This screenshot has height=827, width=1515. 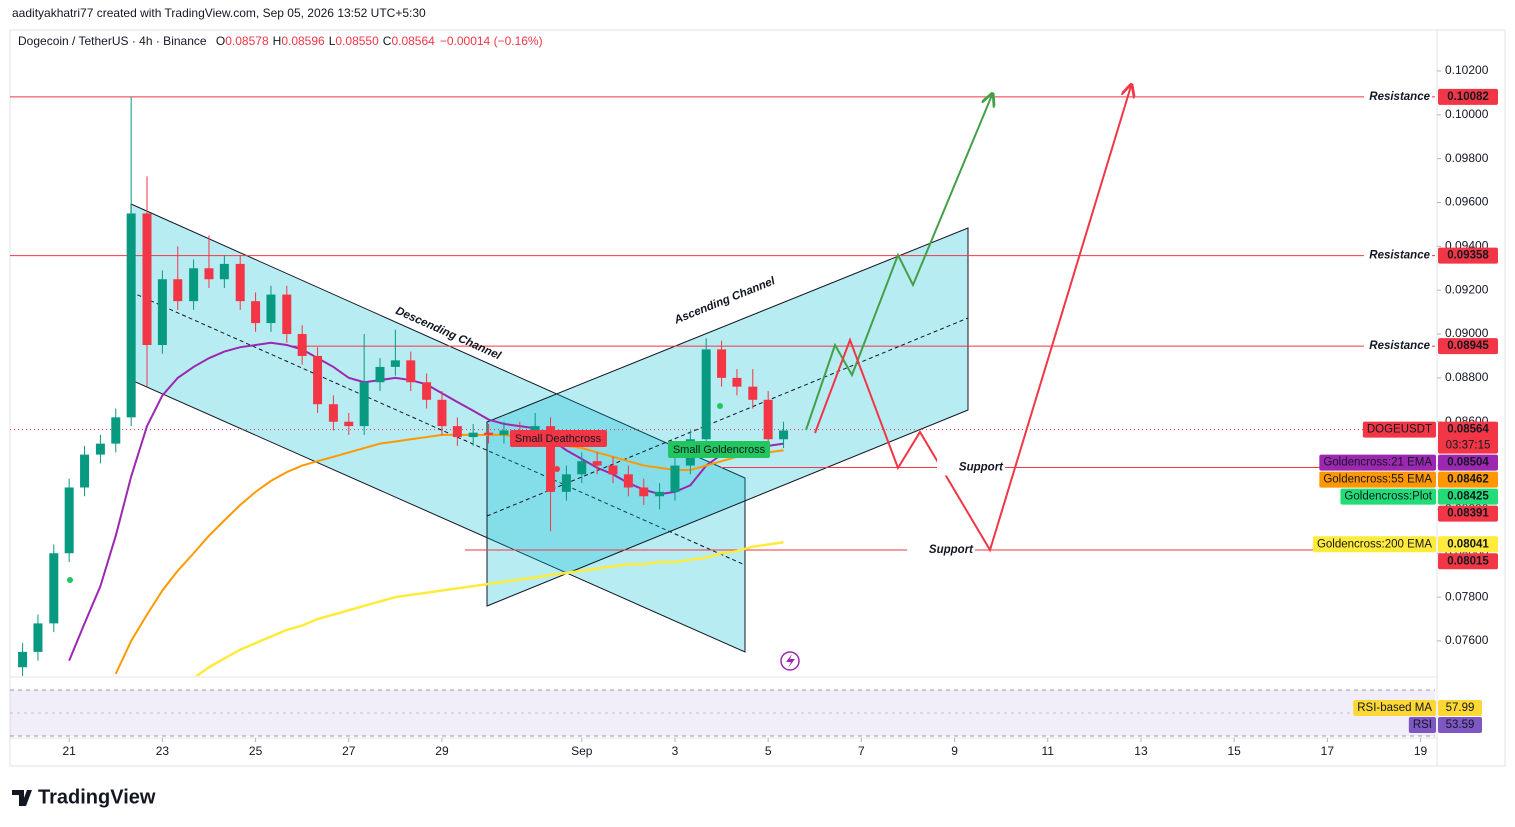 What do you see at coordinates (491, 41) in the screenshot?
I see `ohlc-change: −0.00014 (−0.16%)` at bounding box center [491, 41].